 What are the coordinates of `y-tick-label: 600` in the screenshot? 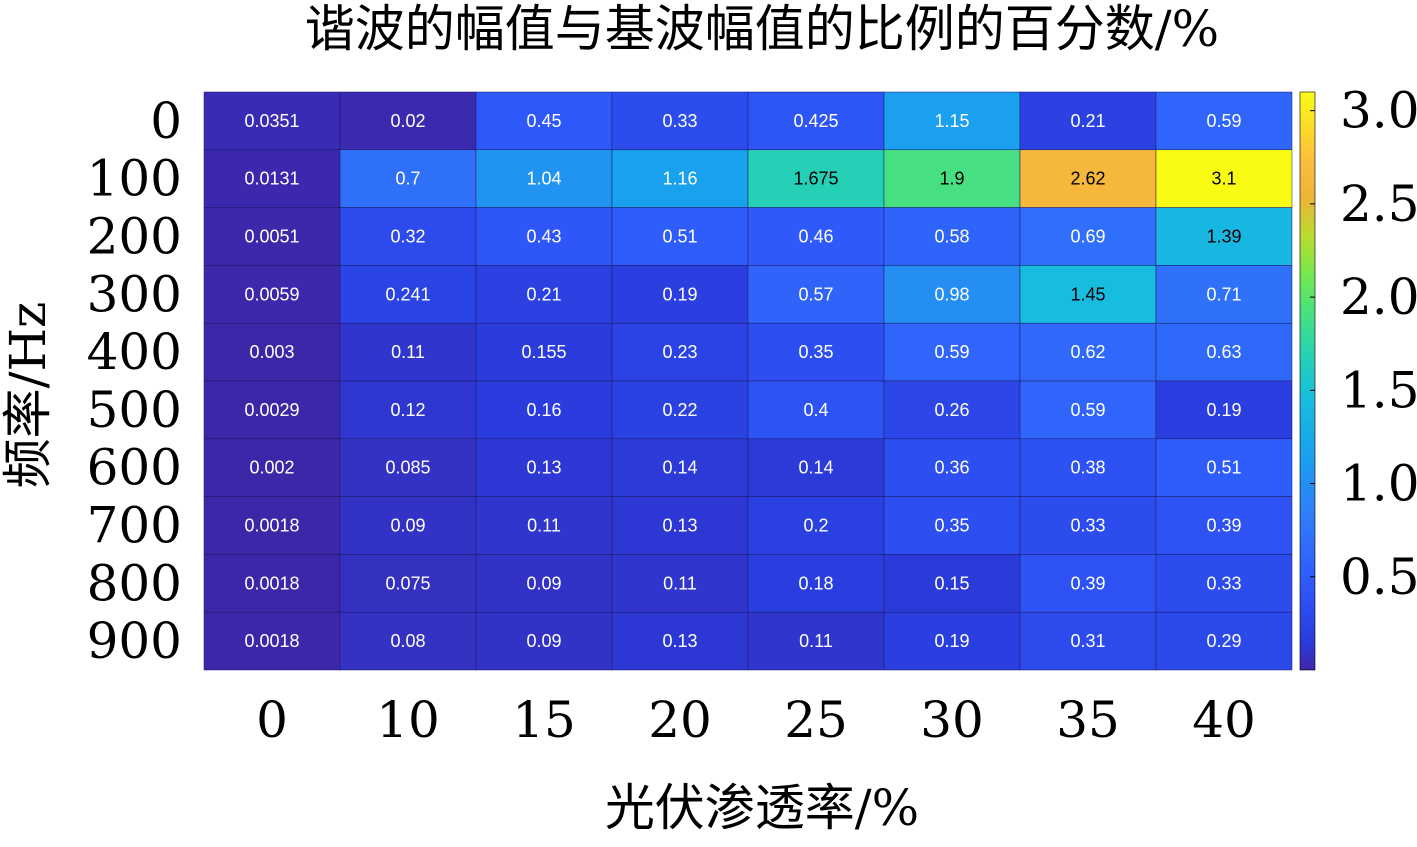 It's located at (134, 468).